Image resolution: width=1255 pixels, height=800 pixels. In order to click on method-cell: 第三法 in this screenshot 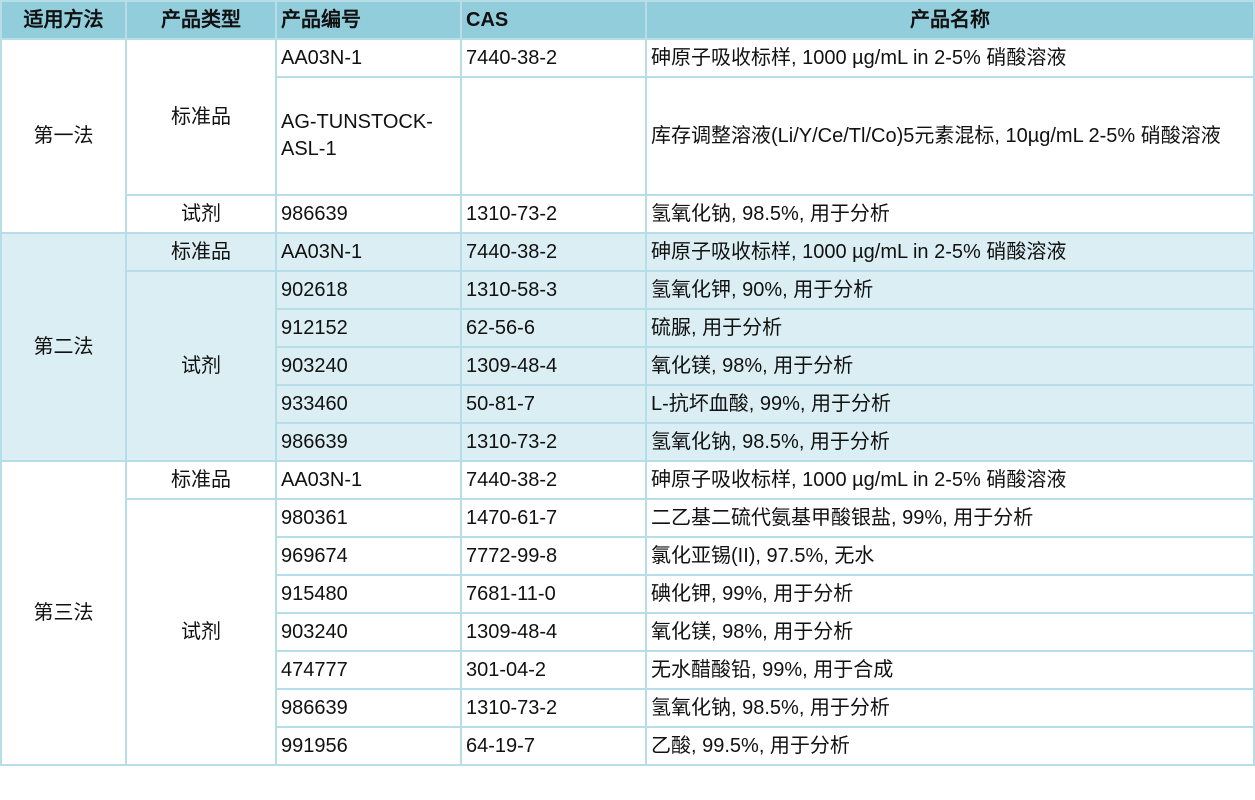, I will do `click(63, 613)`.